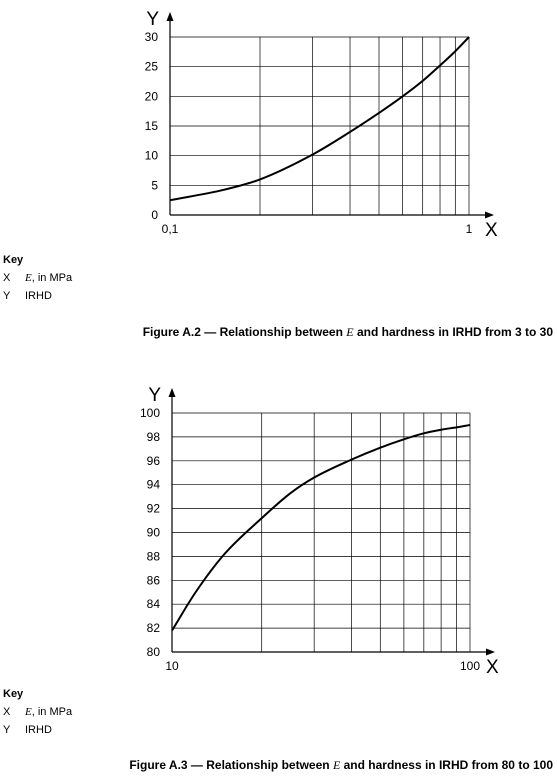 The height and width of the screenshot is (778, 557). What do you see at coordinates (470, 666) in the screenshot?
I see `x-tick-label: 100` at bounding box center [470, 666].